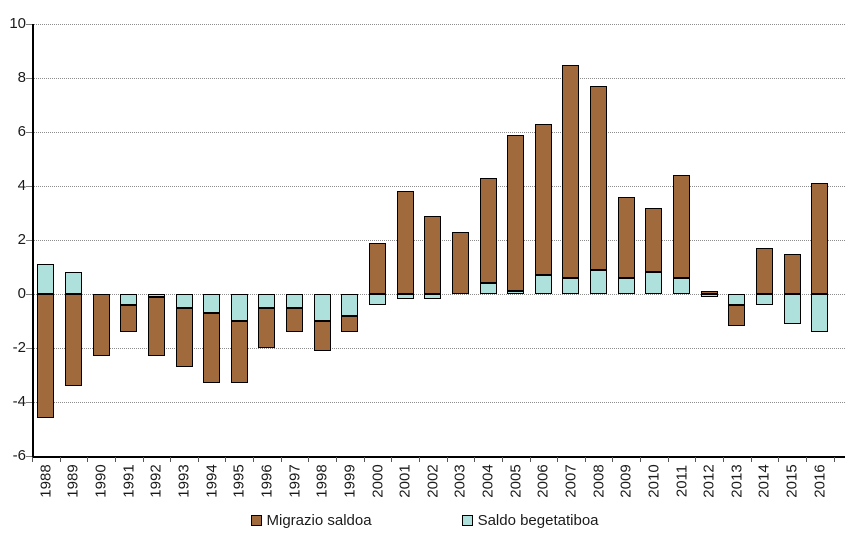  What do you see at coordinates (377, 299) in the screenshot?
I see `bar-saldo-begetatiboa-2000` at bounding box center [377, 299].